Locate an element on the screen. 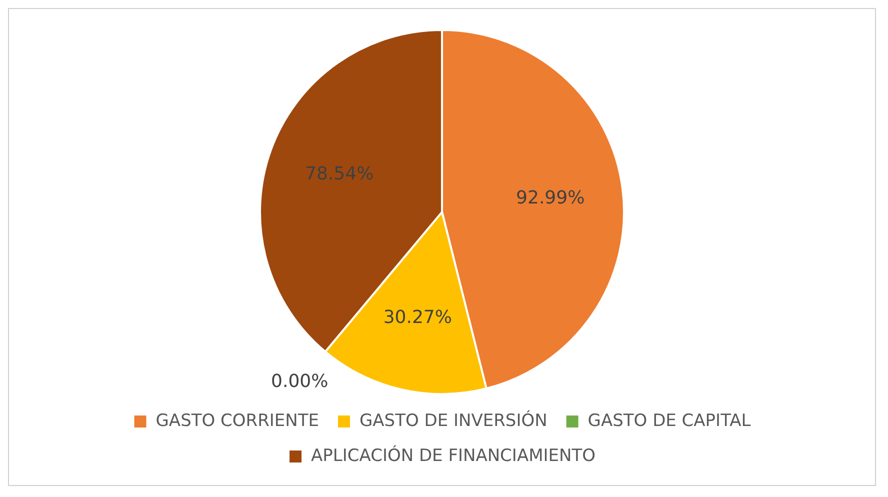 The height and width of the screenshot is (497, 888). text: 0.00% is located at coordinates (299, 381).